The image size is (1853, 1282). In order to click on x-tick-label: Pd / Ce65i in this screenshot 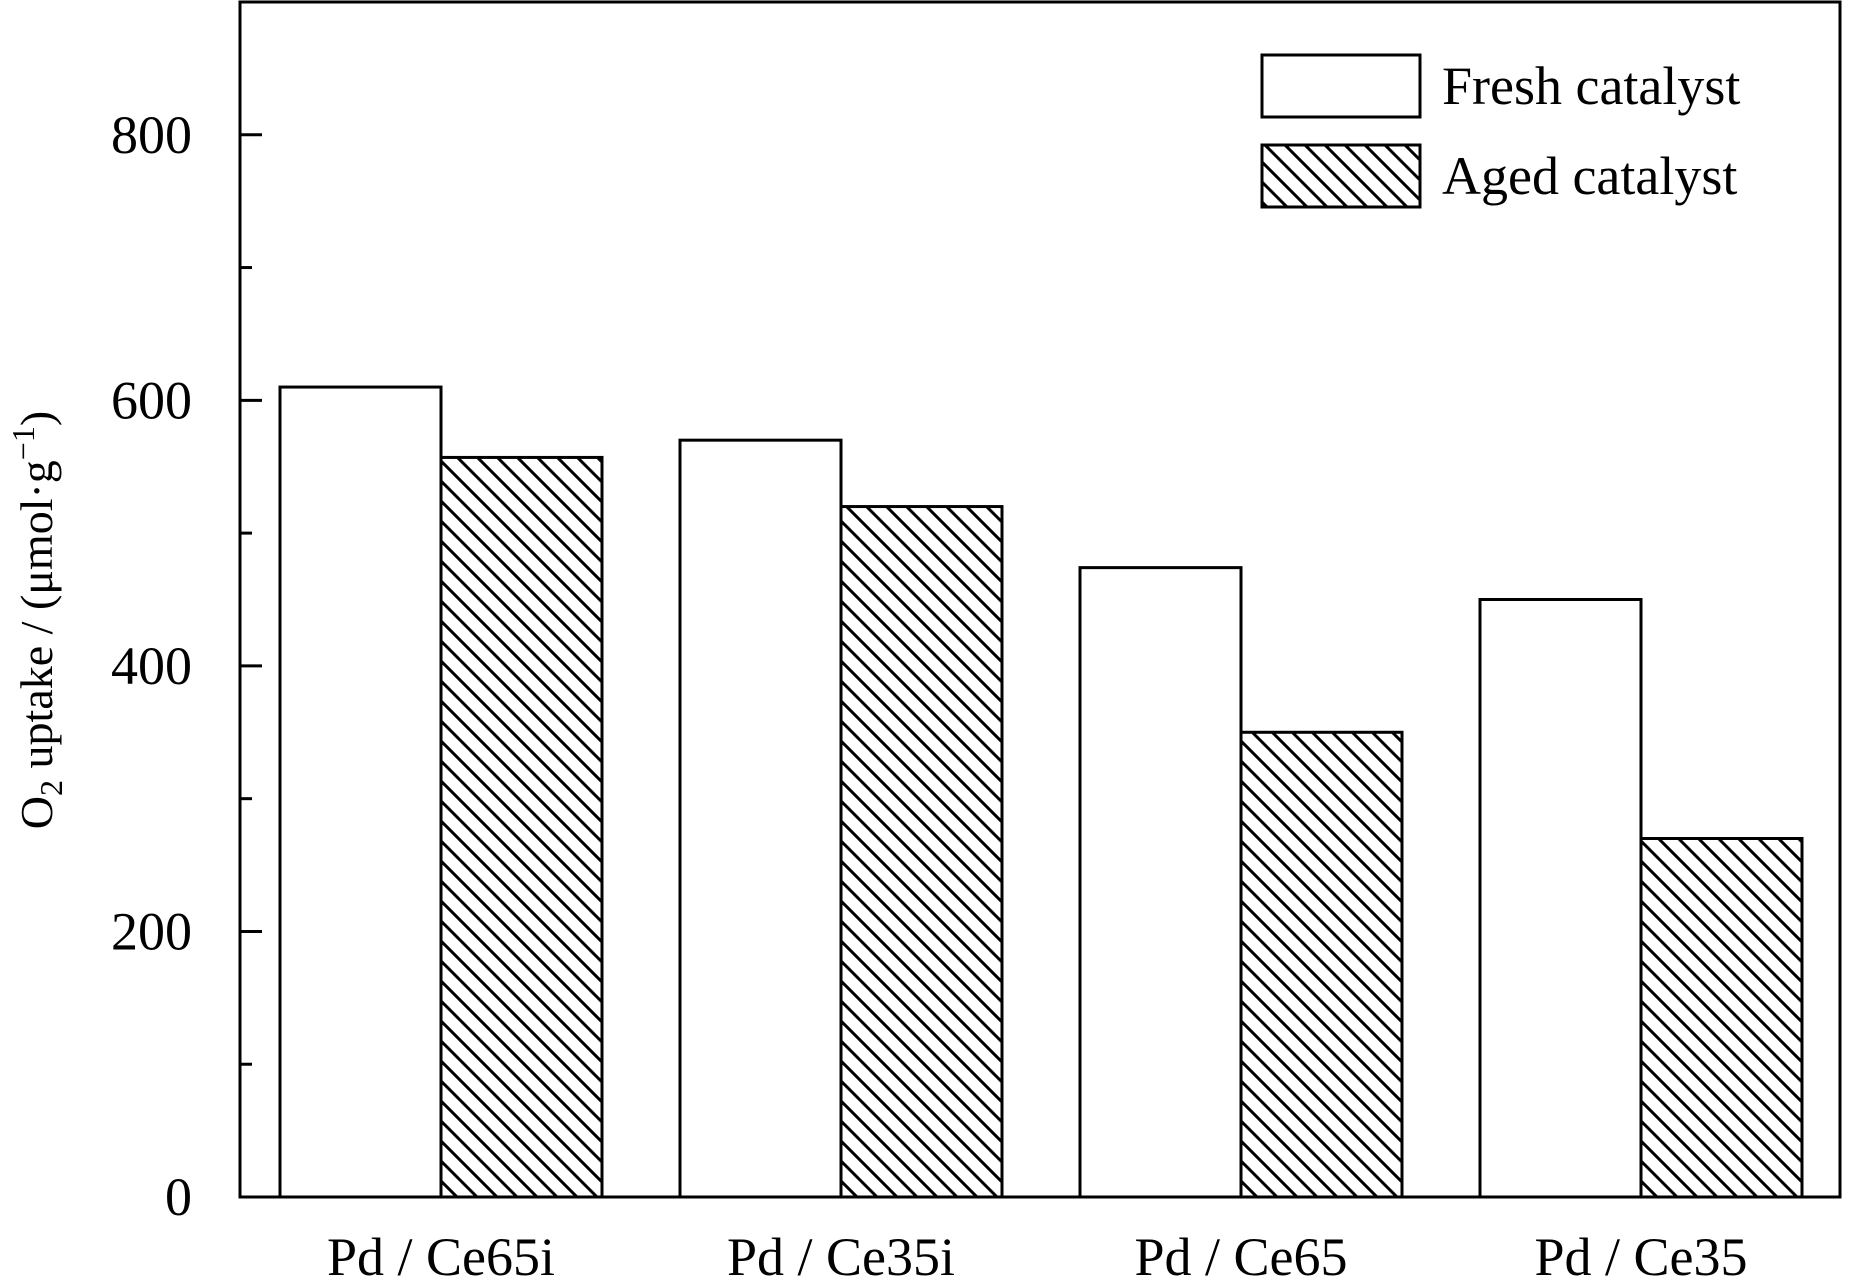, I will do `click(441, 1254)`.